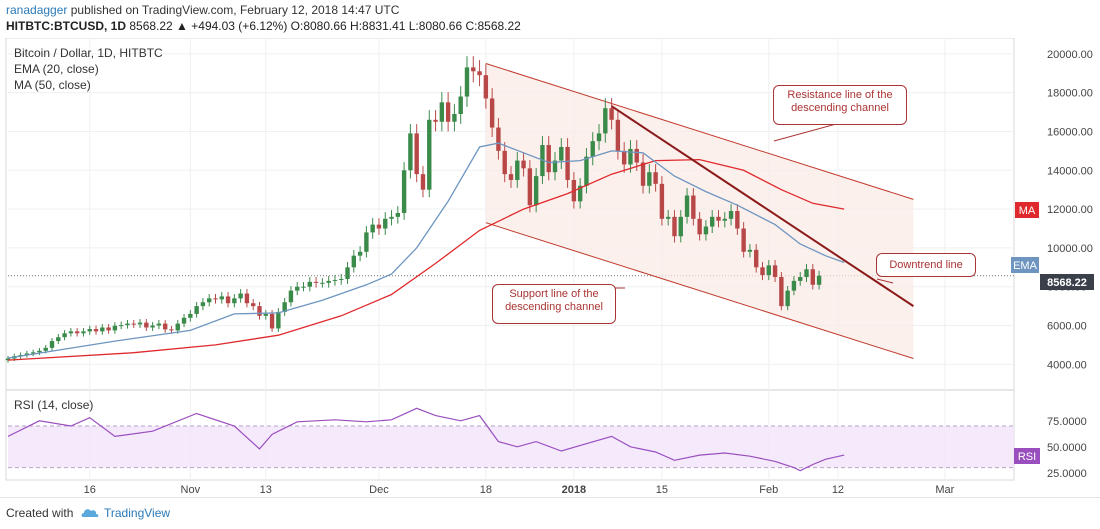 Image resolution: width=1100 pixels, height=529 pixels. What do you see at coordinates (426, 439) in the screenshot?
I see `rsi-line` at bounding box center [426, 439].